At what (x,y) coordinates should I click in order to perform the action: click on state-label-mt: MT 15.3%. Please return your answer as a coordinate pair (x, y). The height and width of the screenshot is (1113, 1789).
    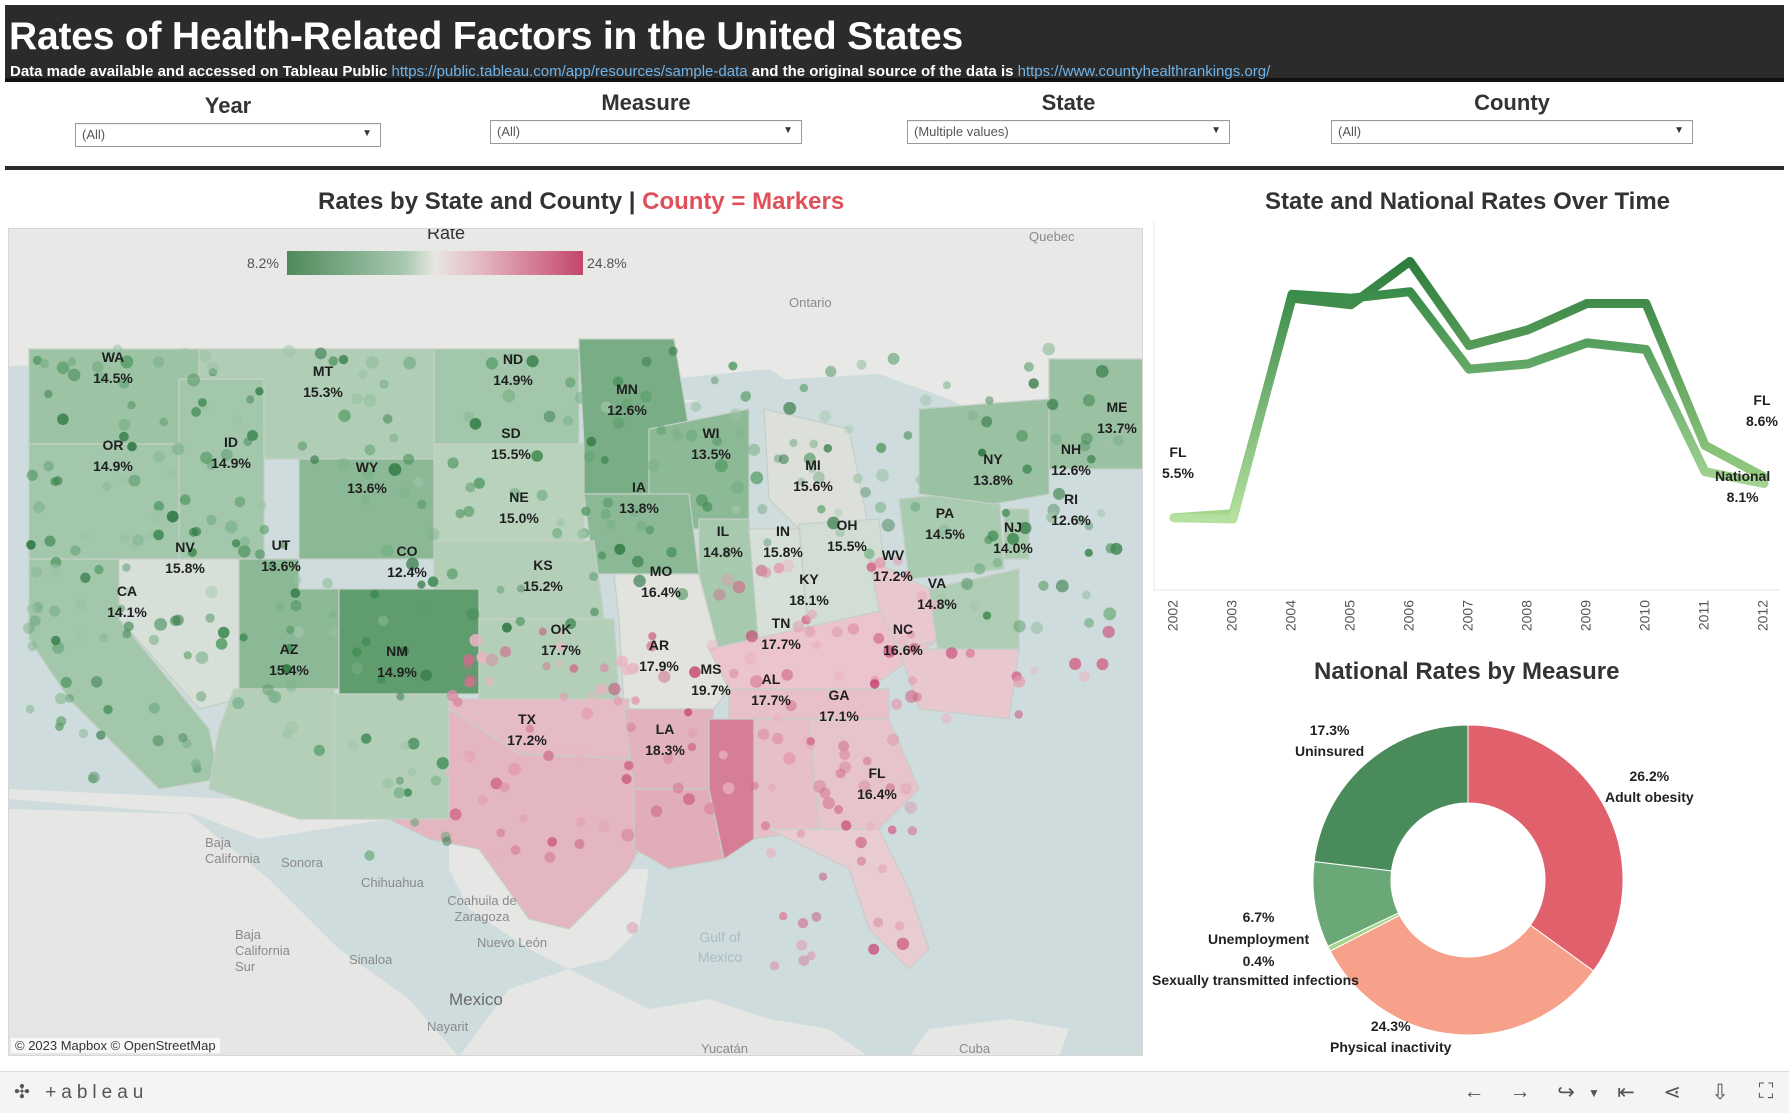
    Looking at the image, I should click on (323, 382).